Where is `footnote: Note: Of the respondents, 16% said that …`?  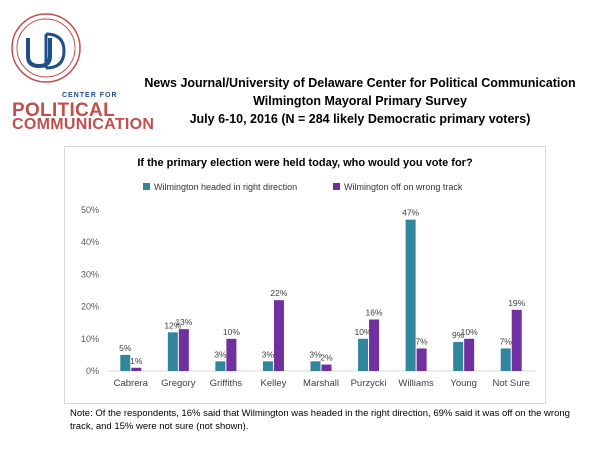
footnote: Note: Of the respondents, 16% said that … is located at coordinates (320, 420).